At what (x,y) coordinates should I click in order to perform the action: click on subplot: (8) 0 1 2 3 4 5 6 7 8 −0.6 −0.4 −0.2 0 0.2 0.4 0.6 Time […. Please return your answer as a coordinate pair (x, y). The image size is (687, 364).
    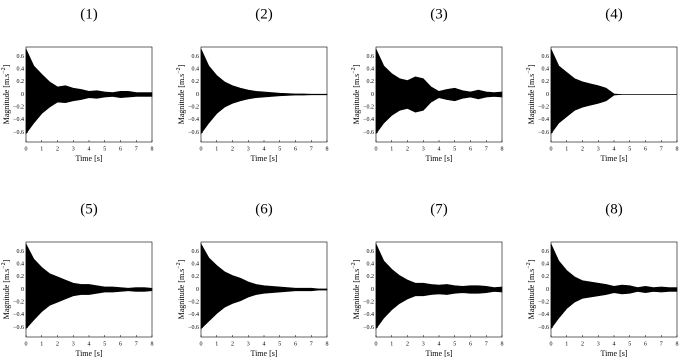
    Looking at the image, I should click on (602, 279).